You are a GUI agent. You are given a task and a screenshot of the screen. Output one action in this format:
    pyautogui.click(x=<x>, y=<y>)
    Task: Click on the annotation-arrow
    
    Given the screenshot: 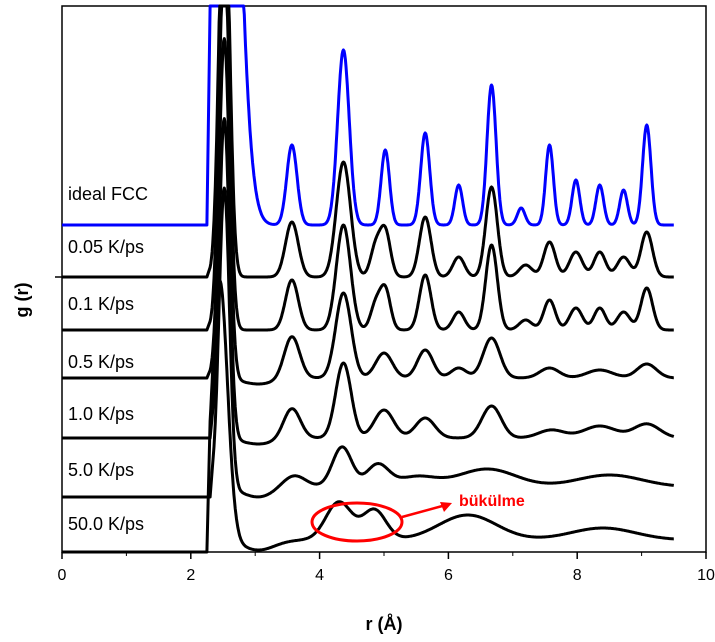 What is the action you would take?
    pyautogui.click(x=424, y=511)
    